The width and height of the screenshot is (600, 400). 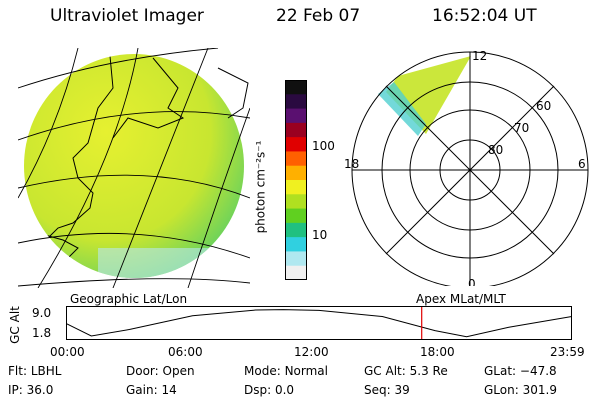 I want to click on mlt-label-6: 6, so click(x=582, y=164).